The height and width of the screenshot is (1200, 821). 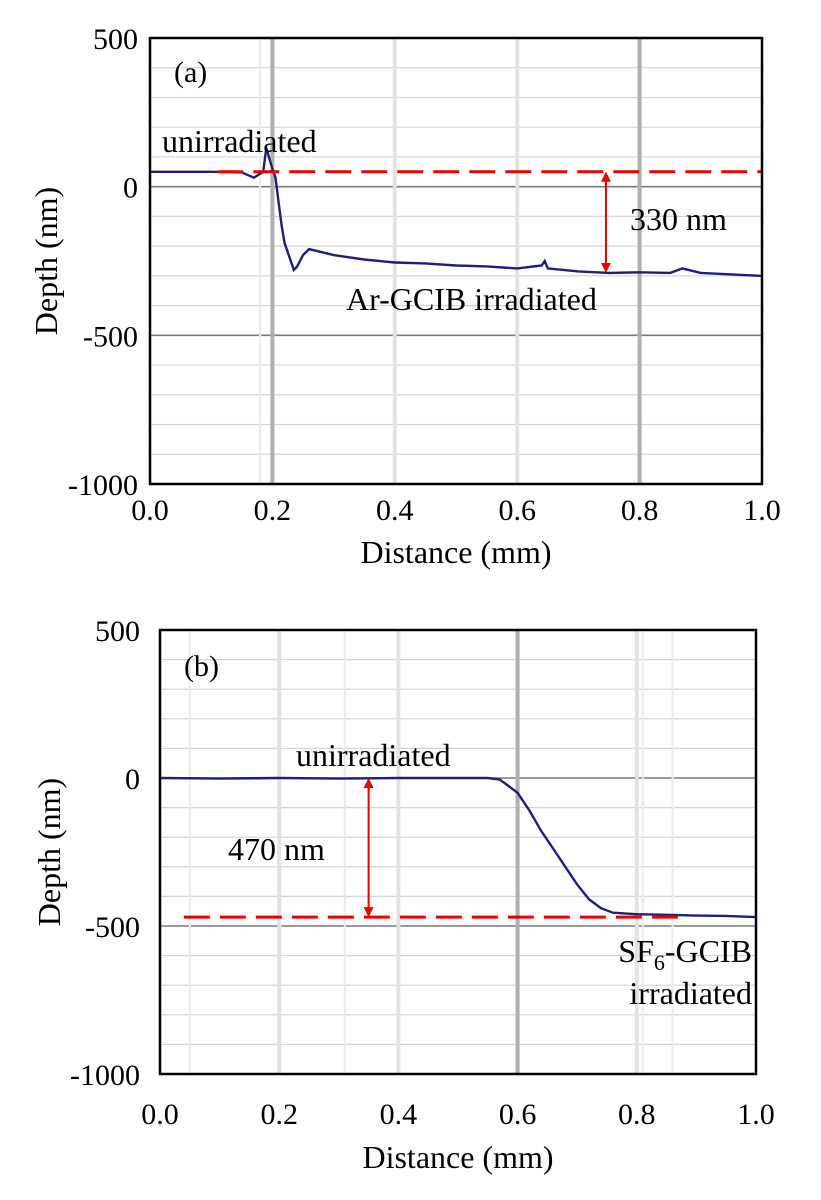 What do you see at coordinates (46, 261) in the screenshot?
I see `panel-a-y-axis-label: Depth (nm)` at bounding box center [46, 261].